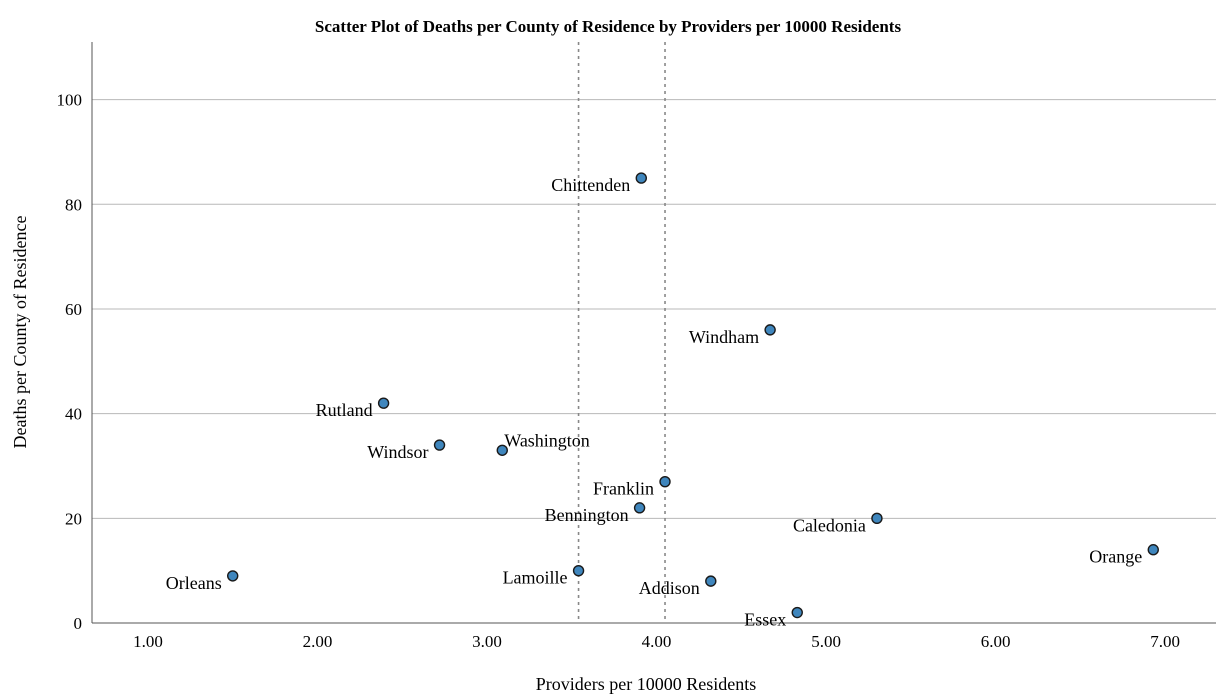 The width and height of the screenshot is (1221, 696). Describe the element at coordinates (623, 489) in the screenshot. I see `point-label: Franklin` at that location.